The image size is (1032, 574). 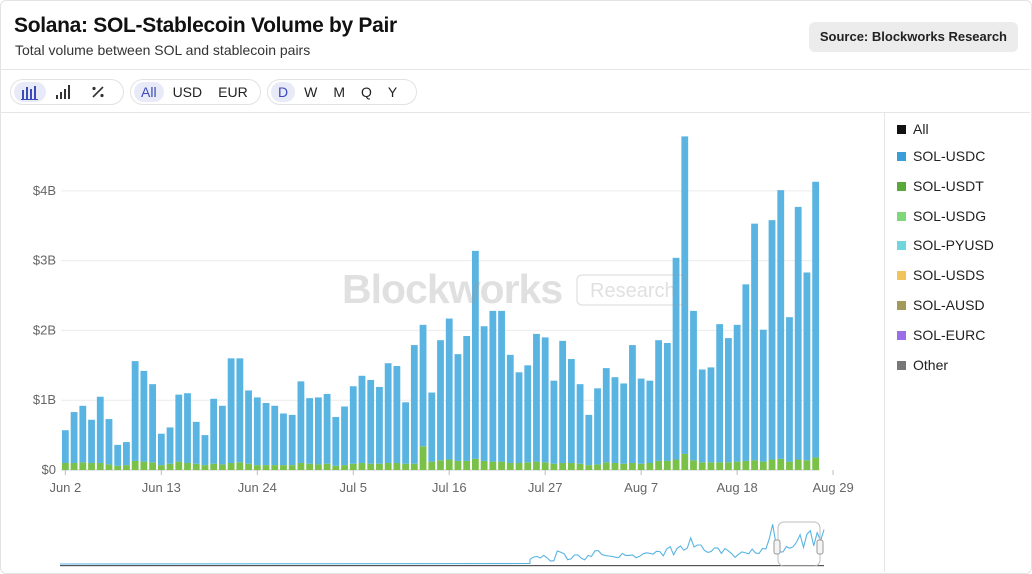 What do you see at coordinates (777, 547) in the screenshot?
I see `navigator-left-handle` at bounding box center [777, 547].